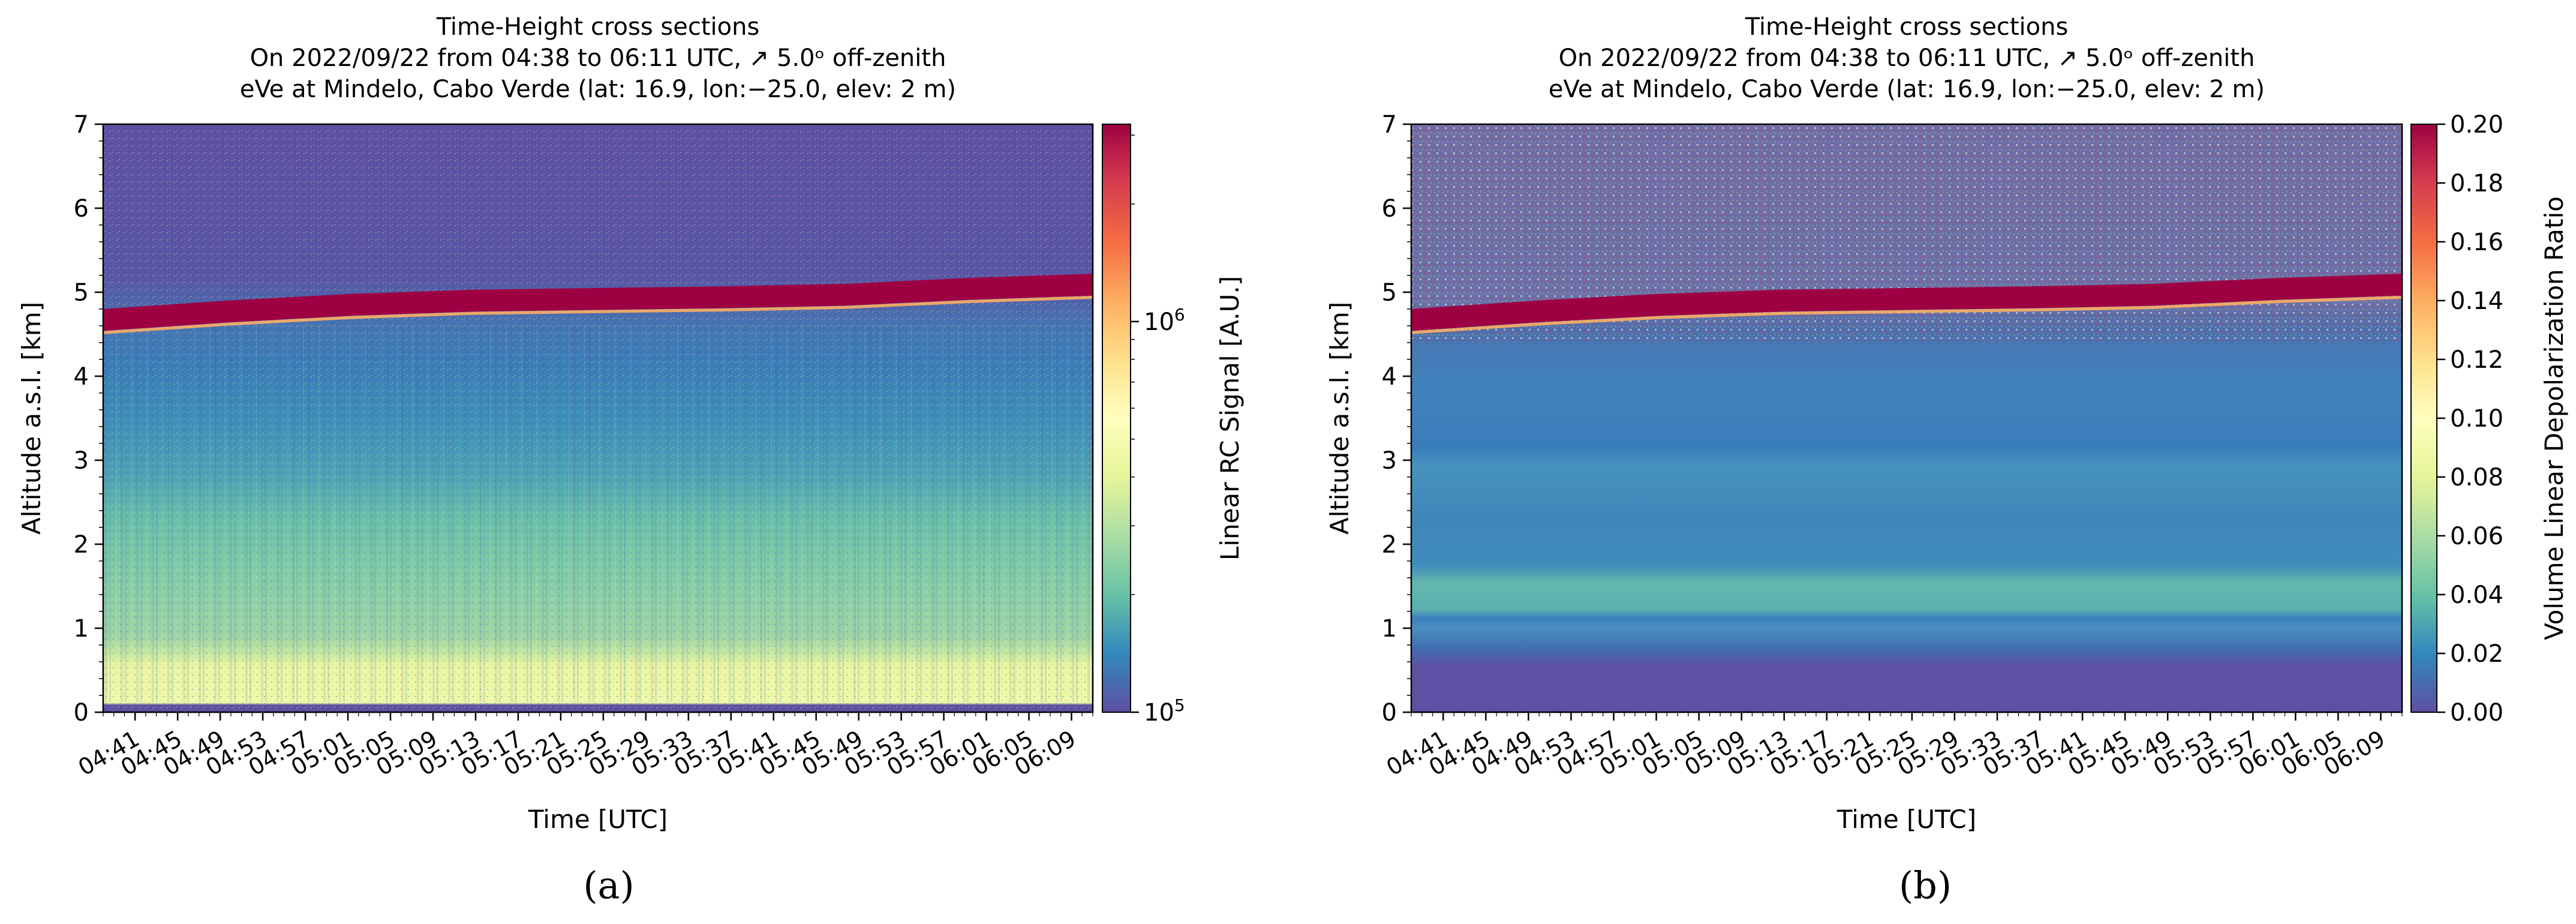 This screenshot has height=924, width=2576. I want to click on colorbar-tick-label: 0.16, so click(2476, 242).